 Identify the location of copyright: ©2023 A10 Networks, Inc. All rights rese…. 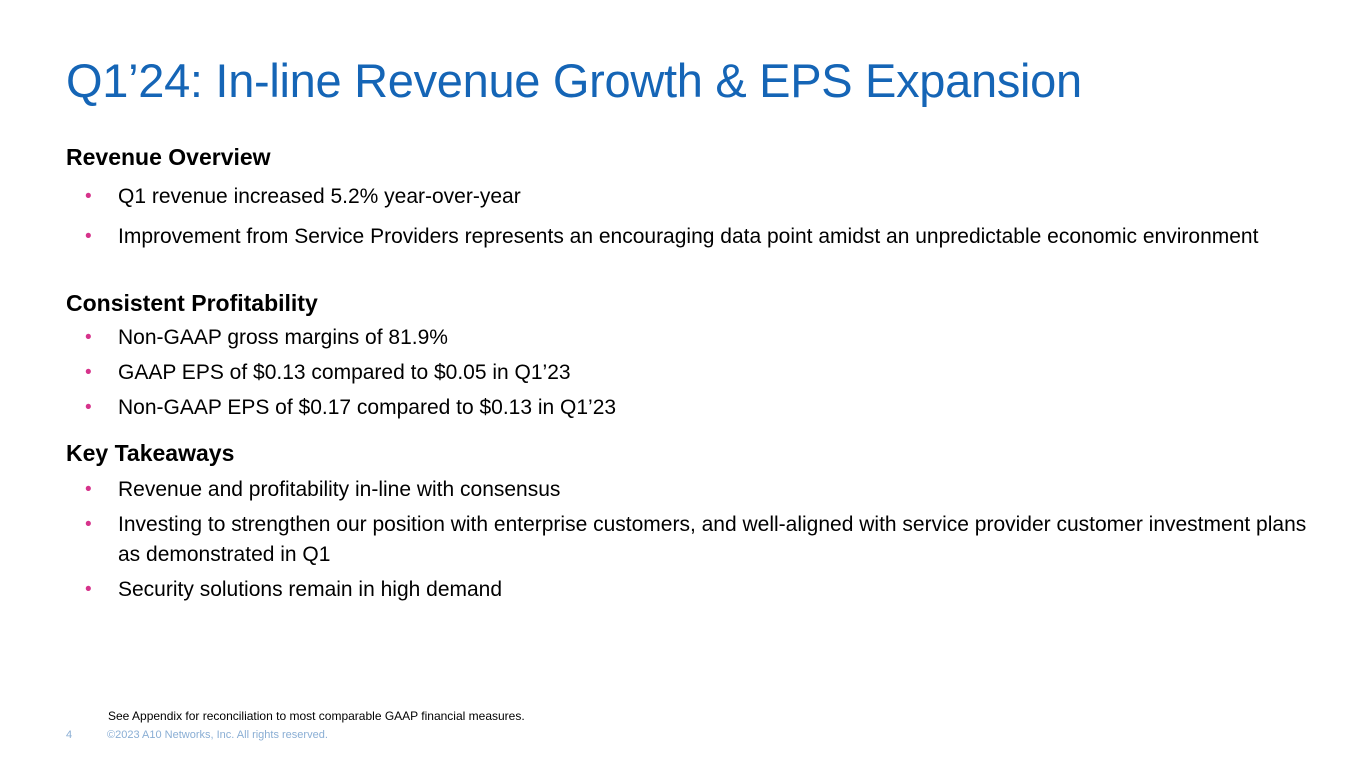
(217, 735).